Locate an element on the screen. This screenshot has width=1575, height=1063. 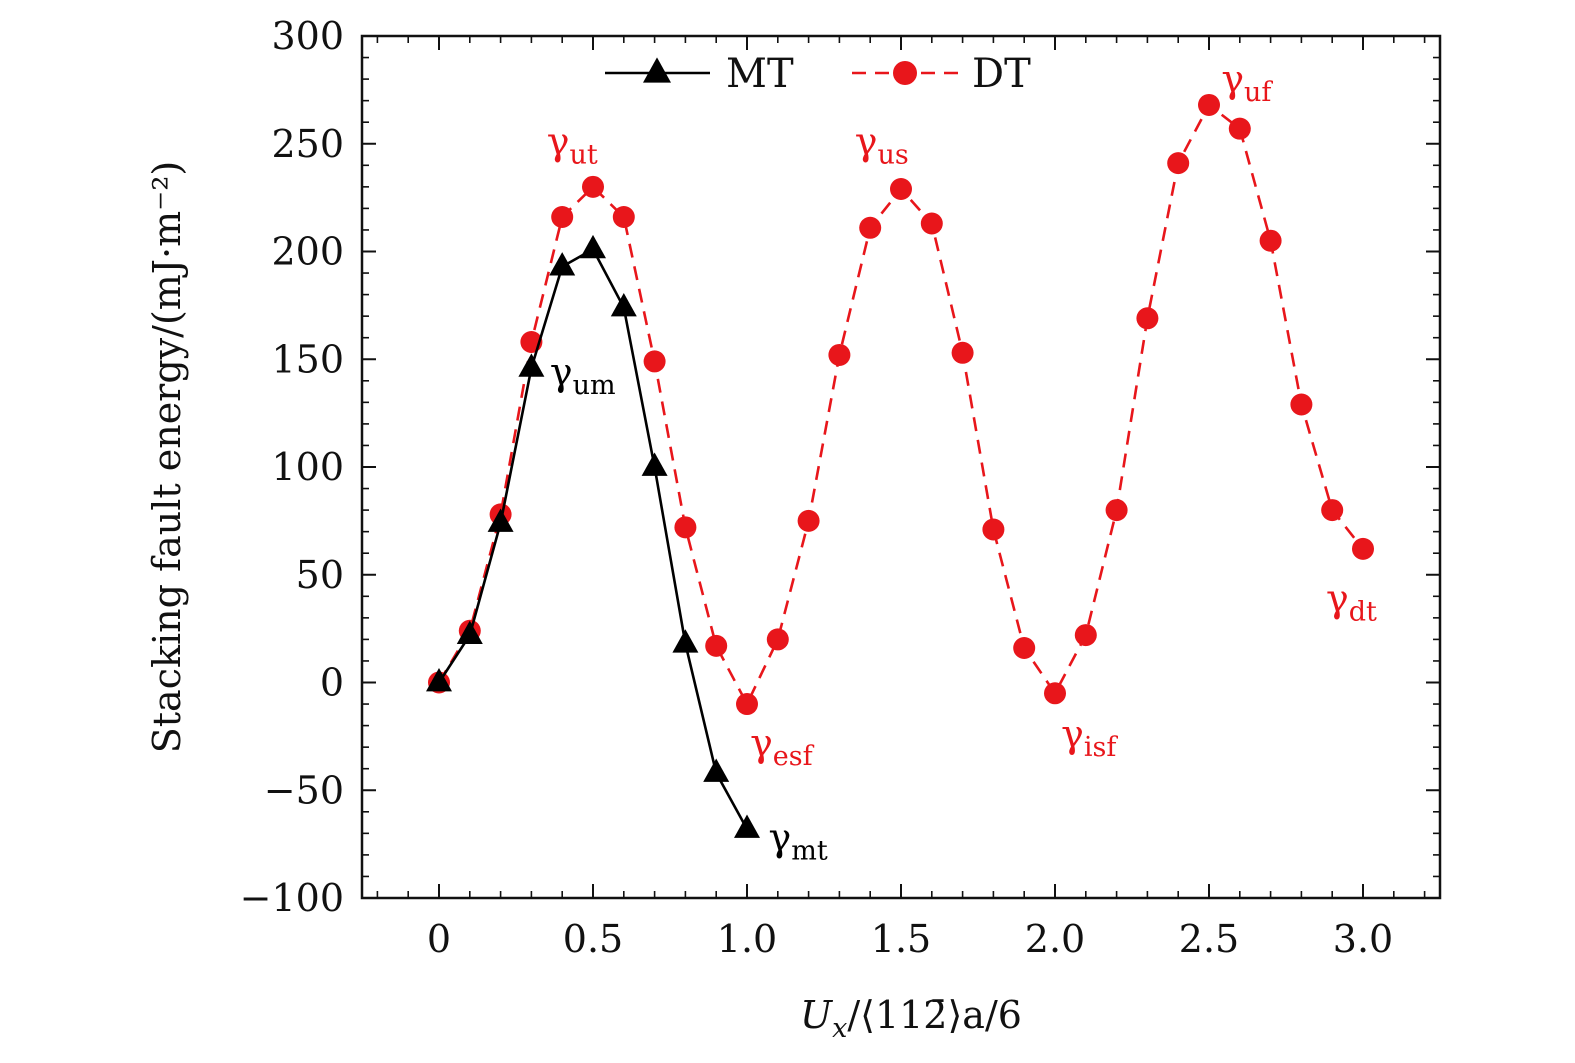
y-tick-label: −100 is located at coordinates (292, 898).